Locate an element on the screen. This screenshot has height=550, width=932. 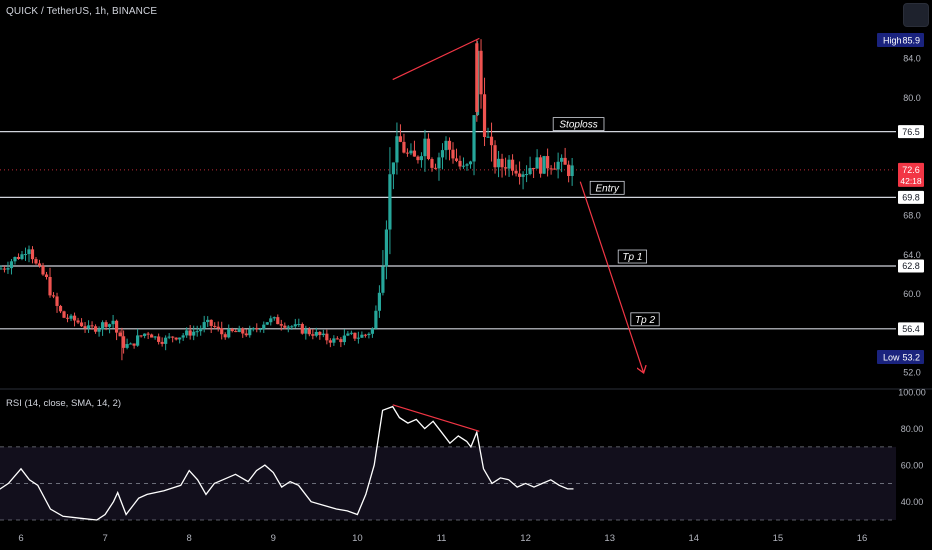
high-low-tag is located at coordinates (900, 40).